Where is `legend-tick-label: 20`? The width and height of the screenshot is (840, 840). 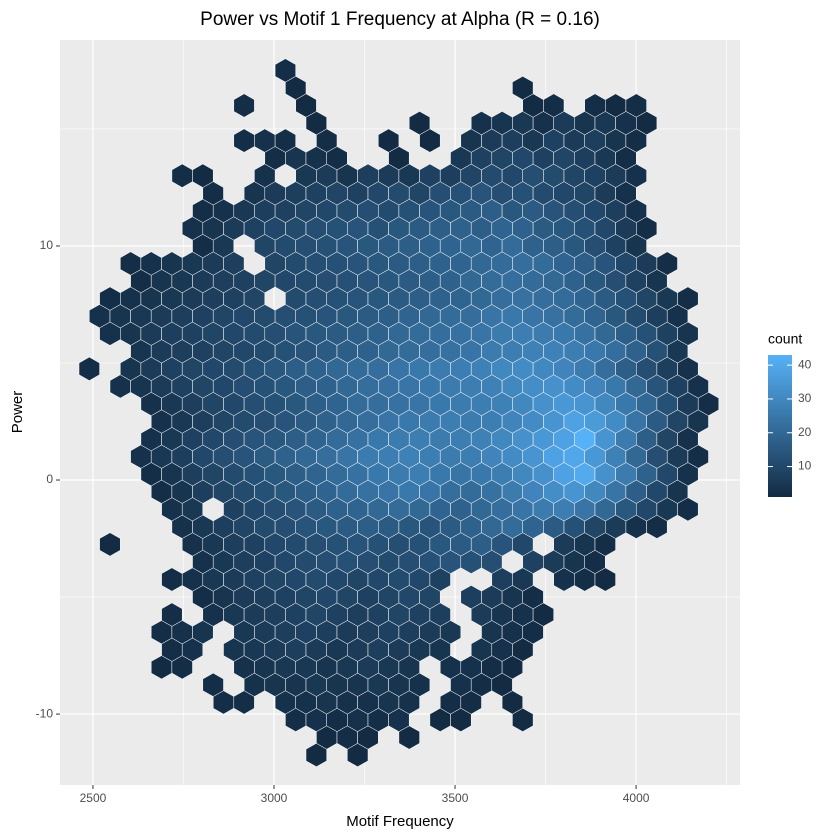 legend-tick-label: 20 is located at coordinates (805, 432).